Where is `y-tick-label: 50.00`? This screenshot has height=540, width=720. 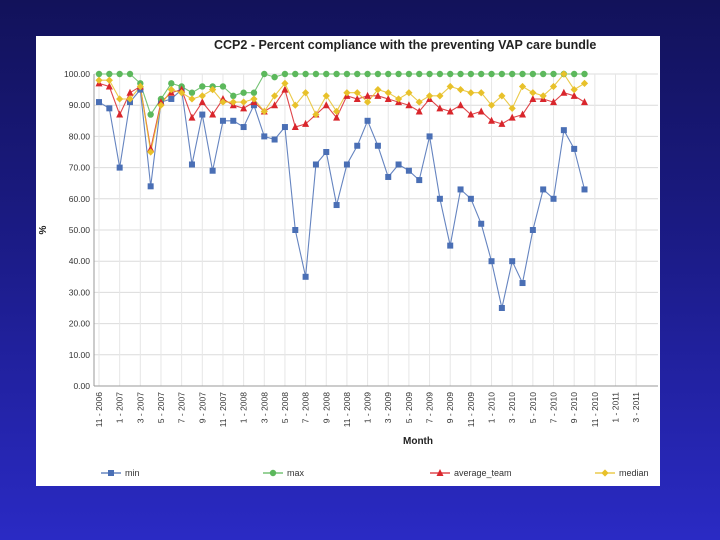
y-tick-label: 50.00 is located at coordinates (80, 230).